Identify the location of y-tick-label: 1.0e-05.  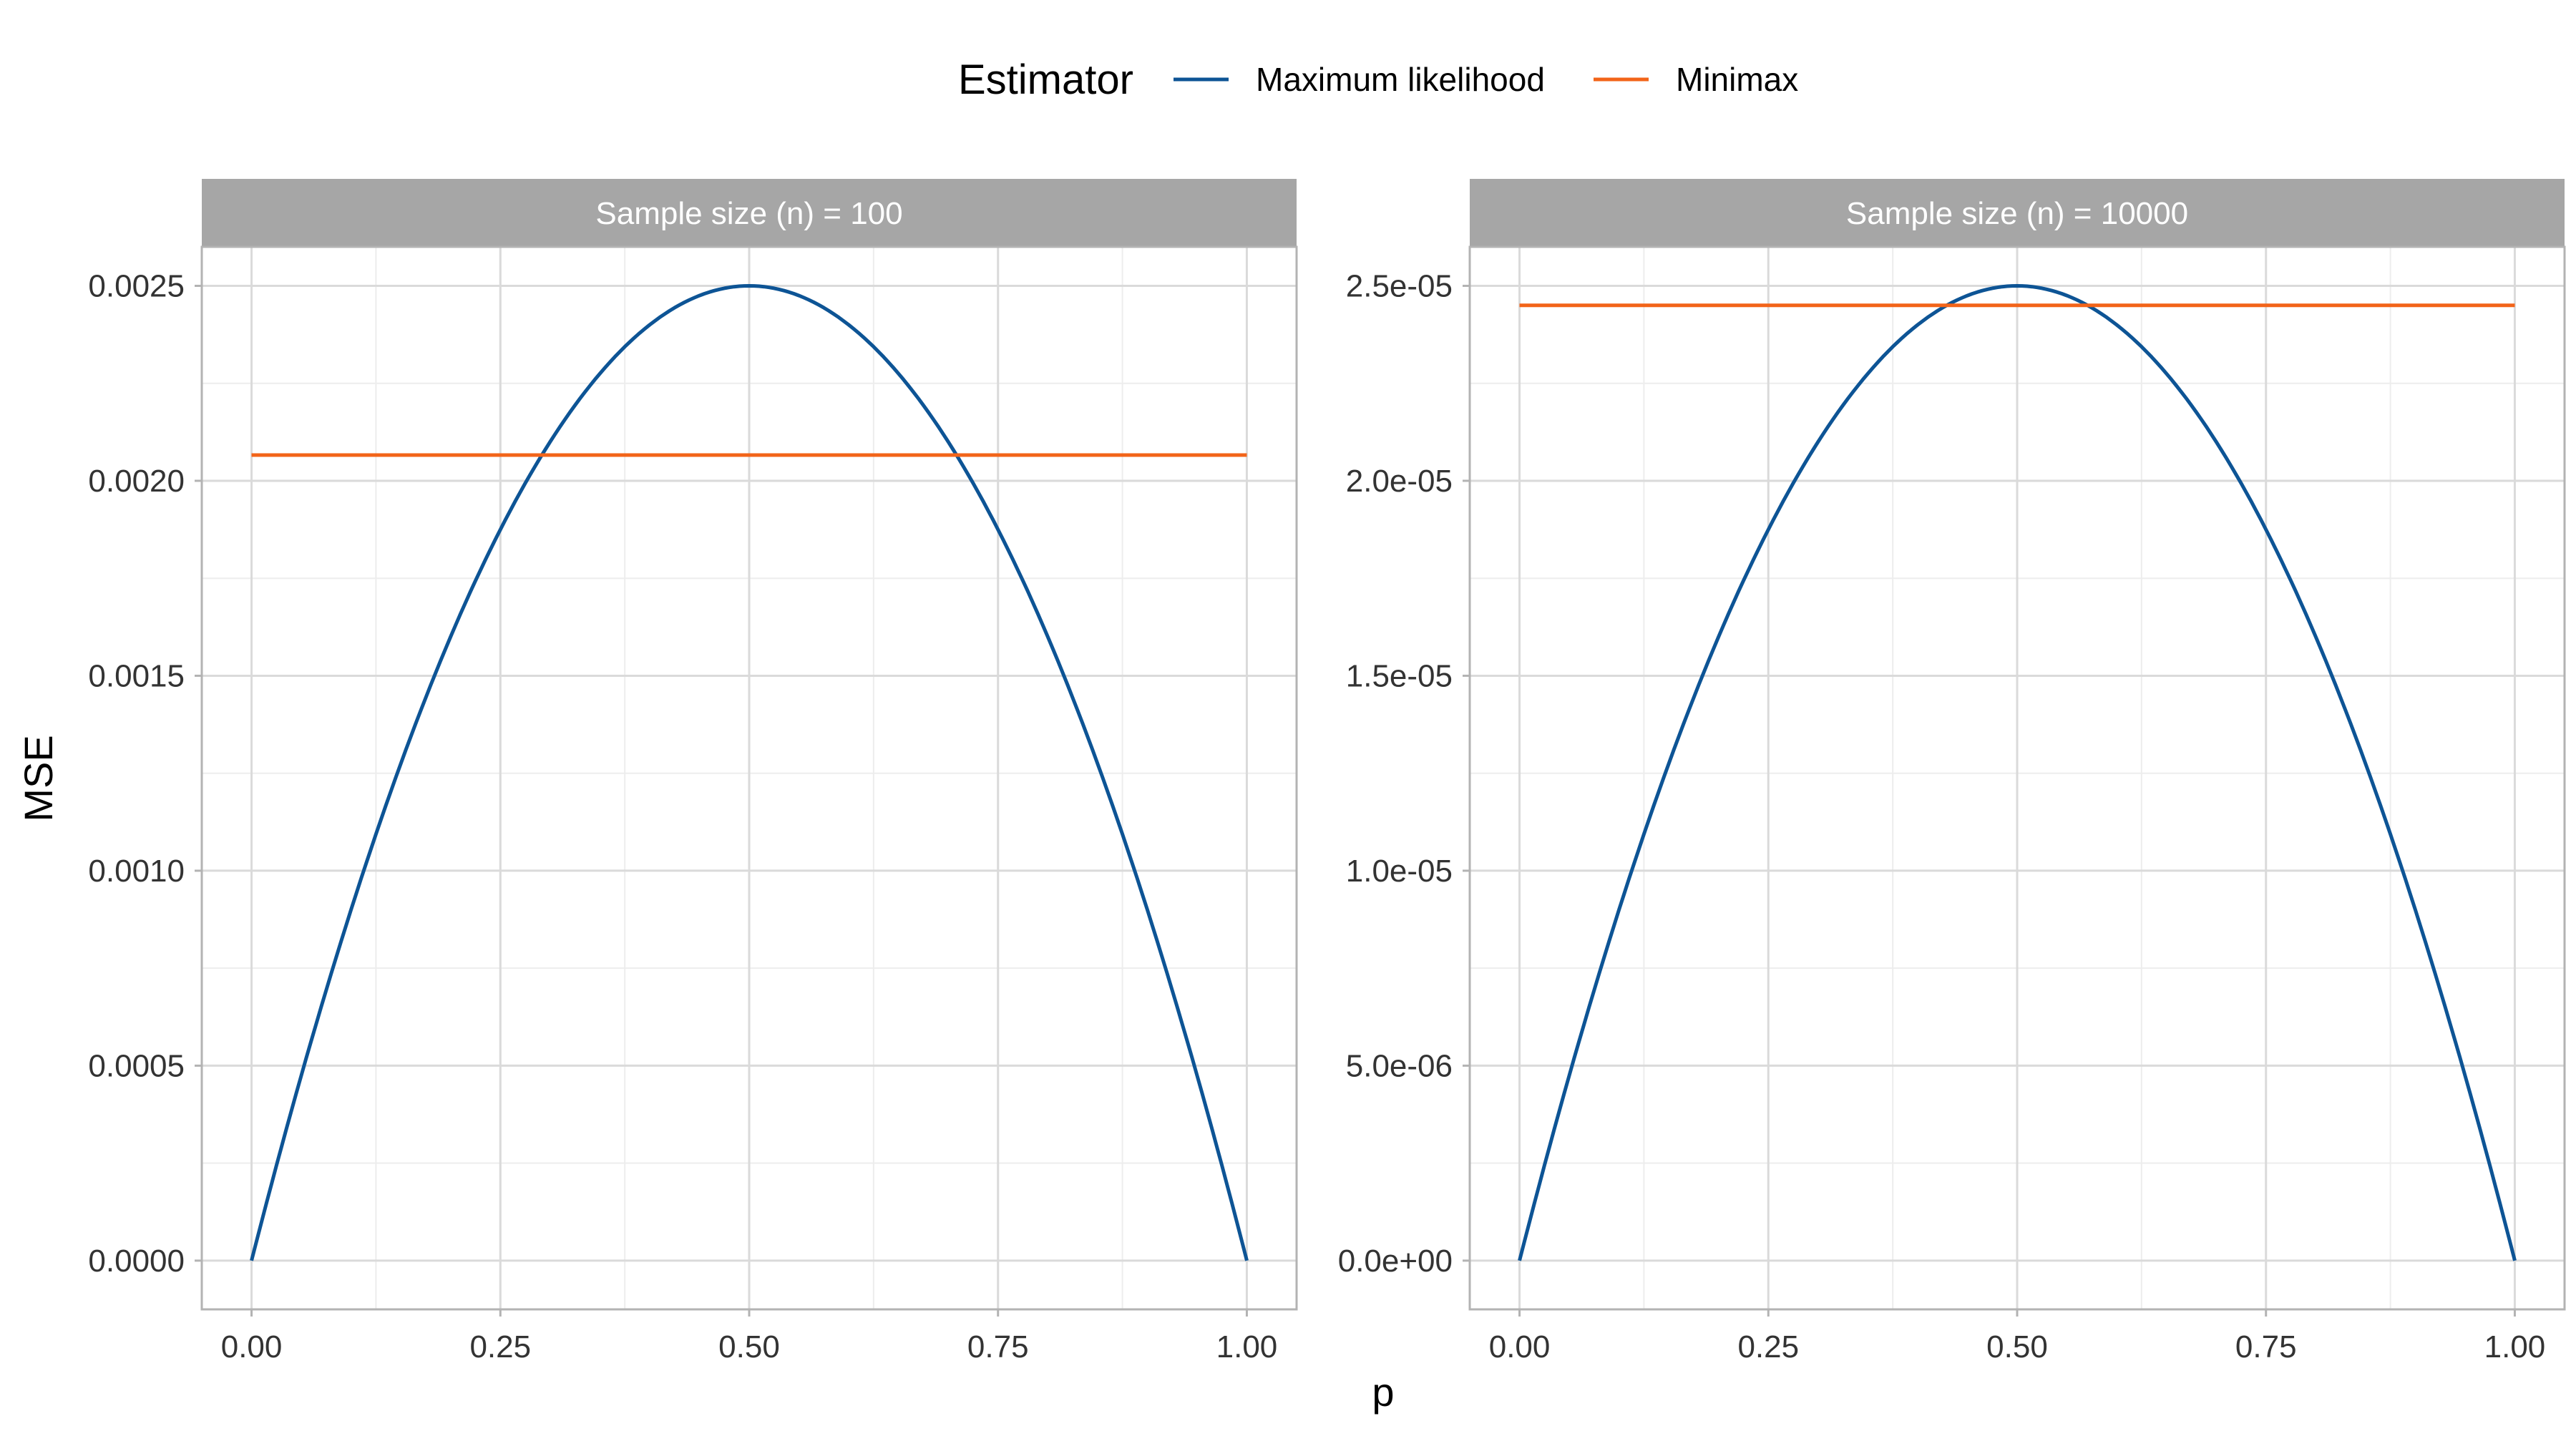
(1399, 871).